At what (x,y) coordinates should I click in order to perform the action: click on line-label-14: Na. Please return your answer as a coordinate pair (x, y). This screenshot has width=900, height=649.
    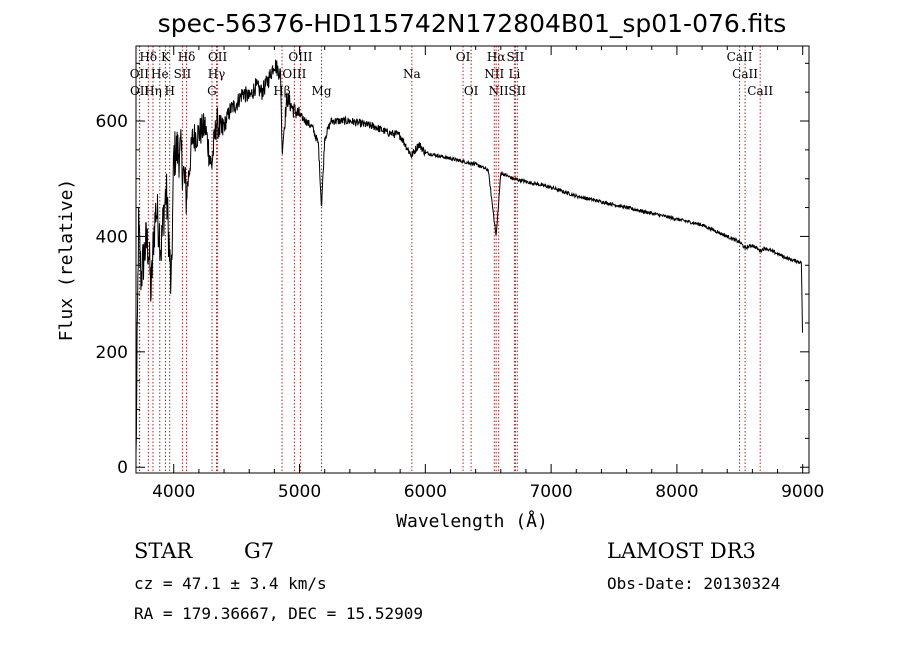
    Looking at the image, I should click on (412, 74).